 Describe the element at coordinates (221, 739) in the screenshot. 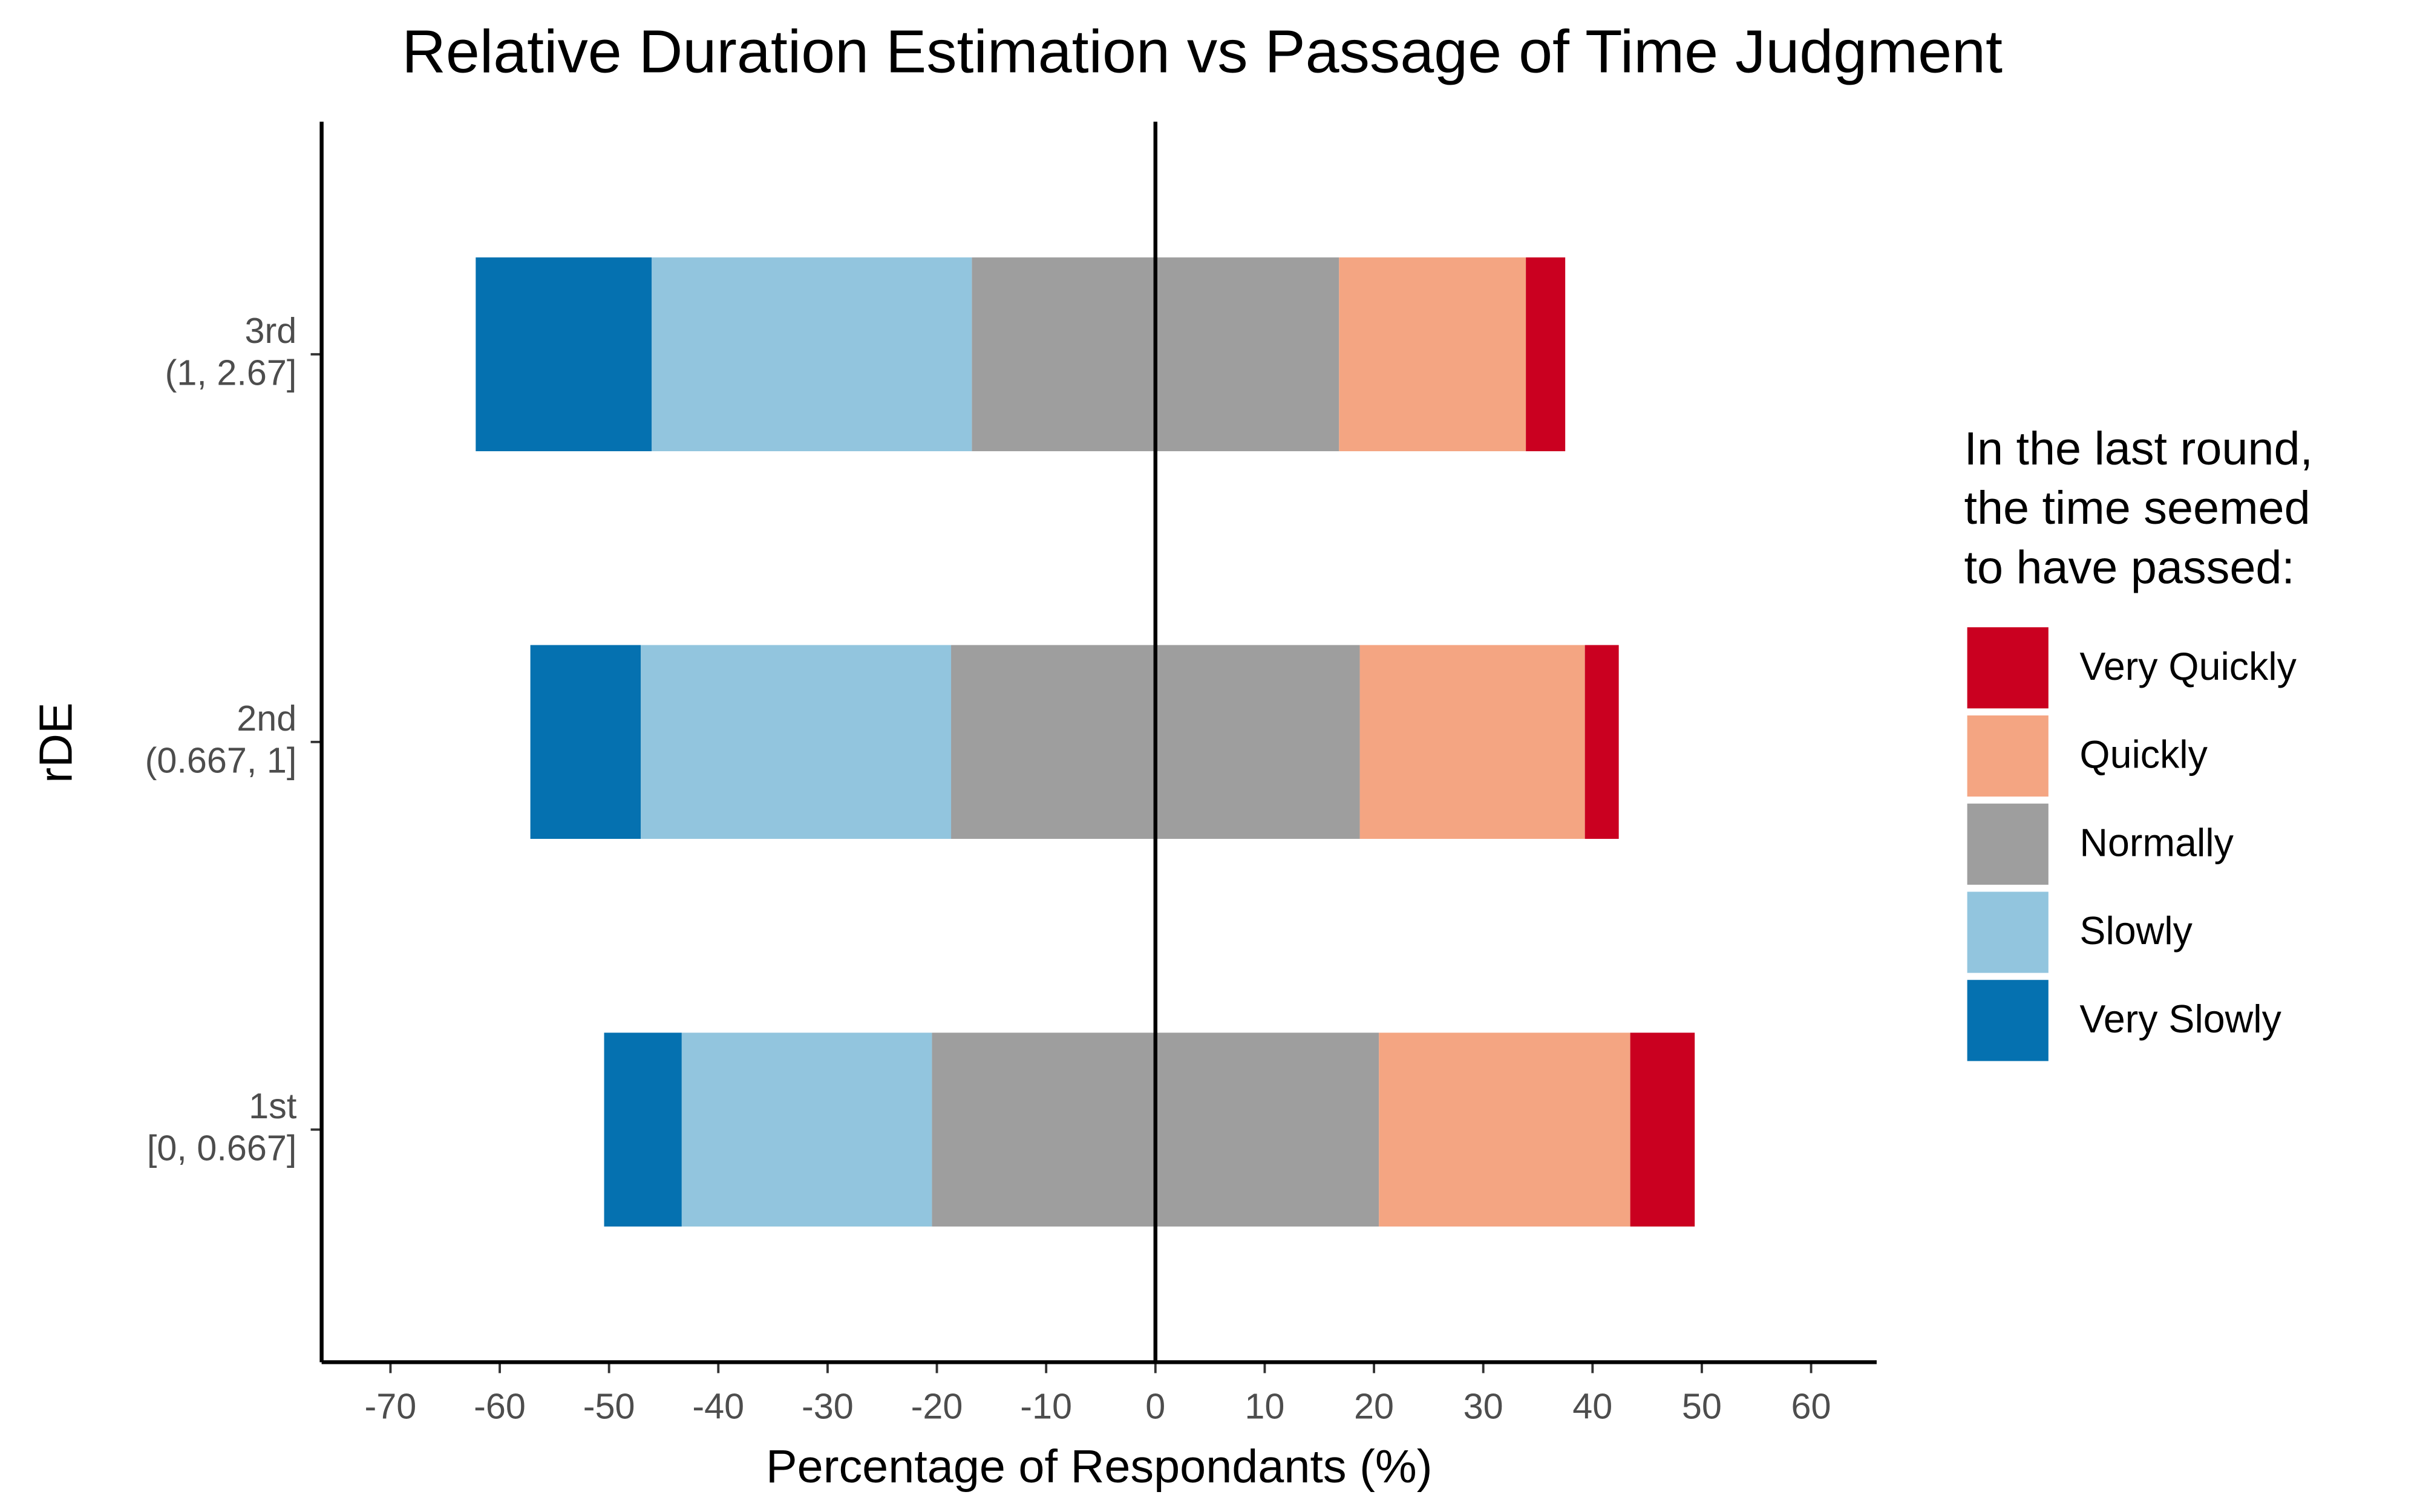

I see `y-tick-label: 2nd (0.667, 1]` at that location.